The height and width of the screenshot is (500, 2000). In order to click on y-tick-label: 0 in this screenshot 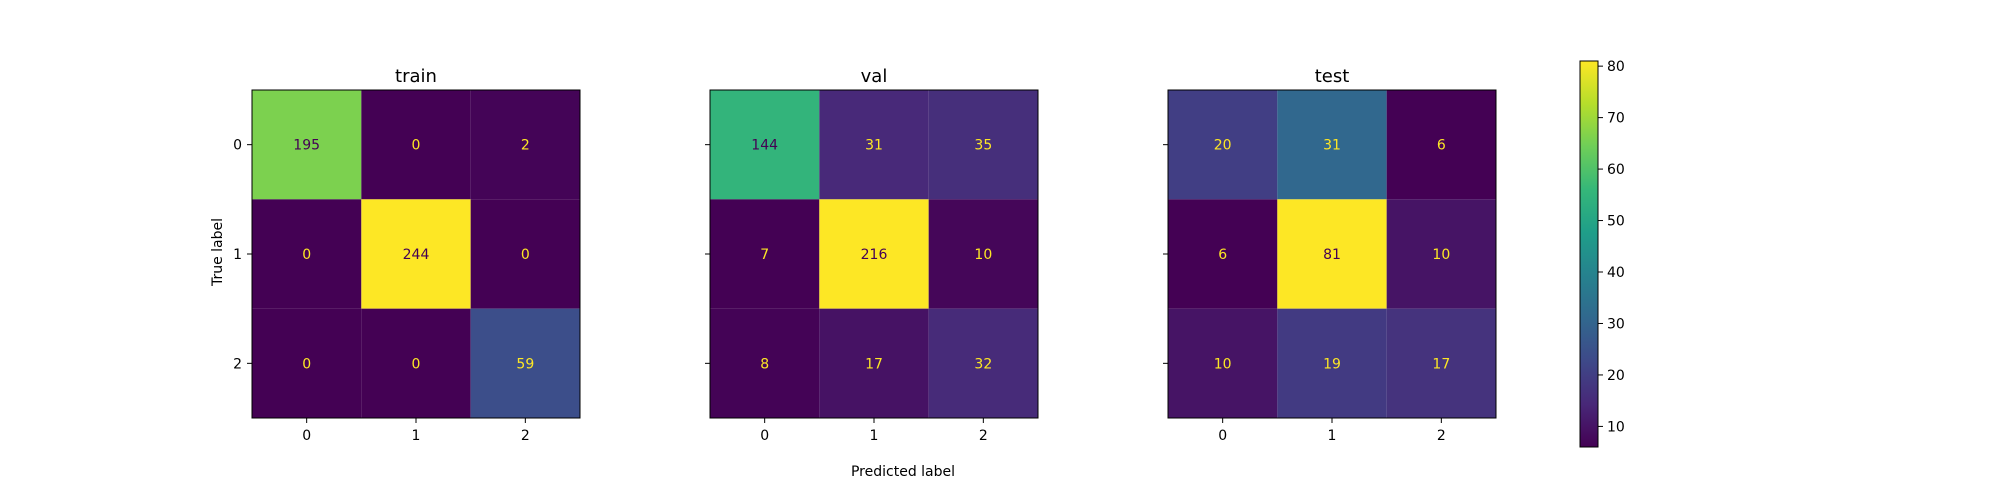, I will do `click(237, 146)`.